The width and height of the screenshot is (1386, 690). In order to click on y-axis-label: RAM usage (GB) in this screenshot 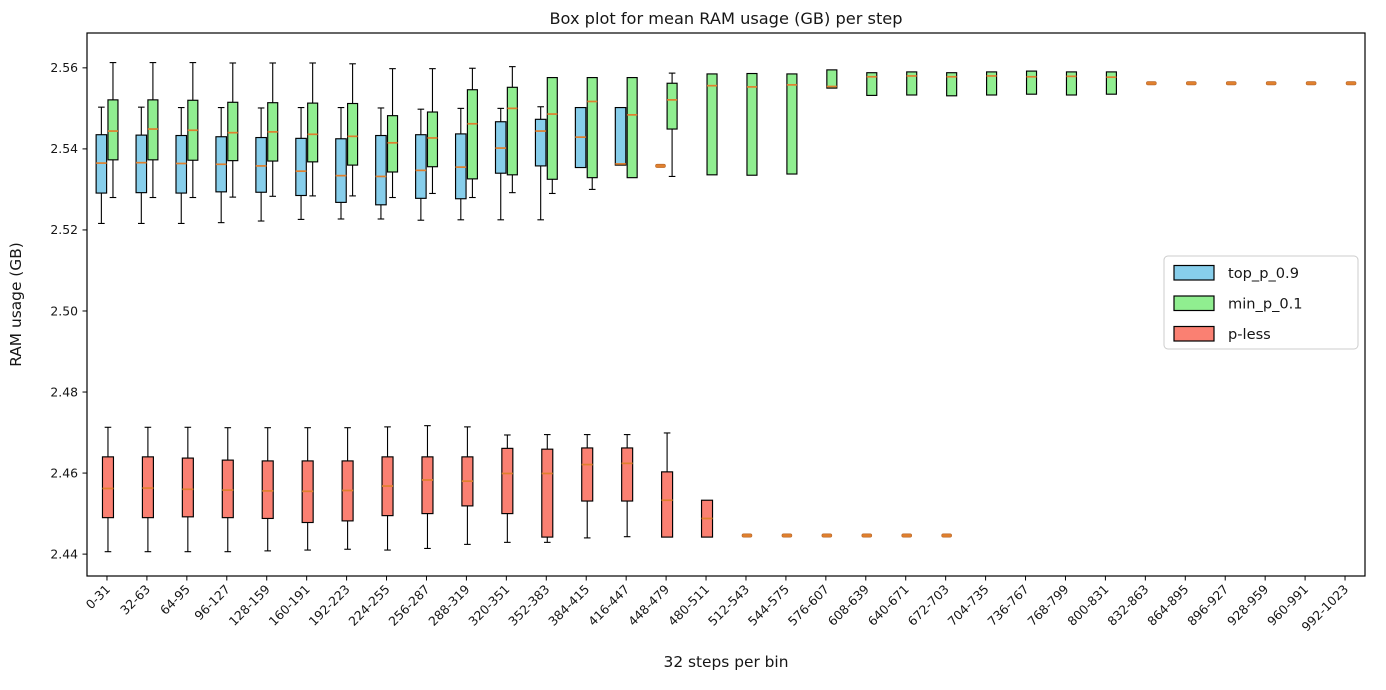, I will do `click(16, 304)`.